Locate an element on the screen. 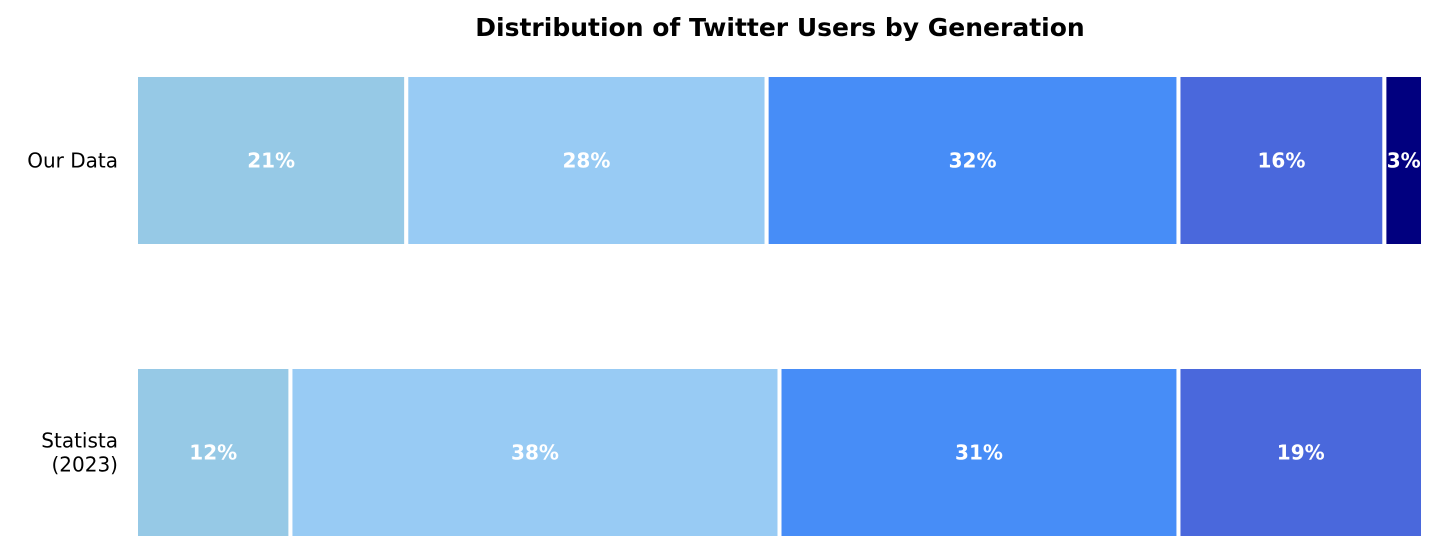  category-label-0: Our Data is located at coordinates (72, 161).